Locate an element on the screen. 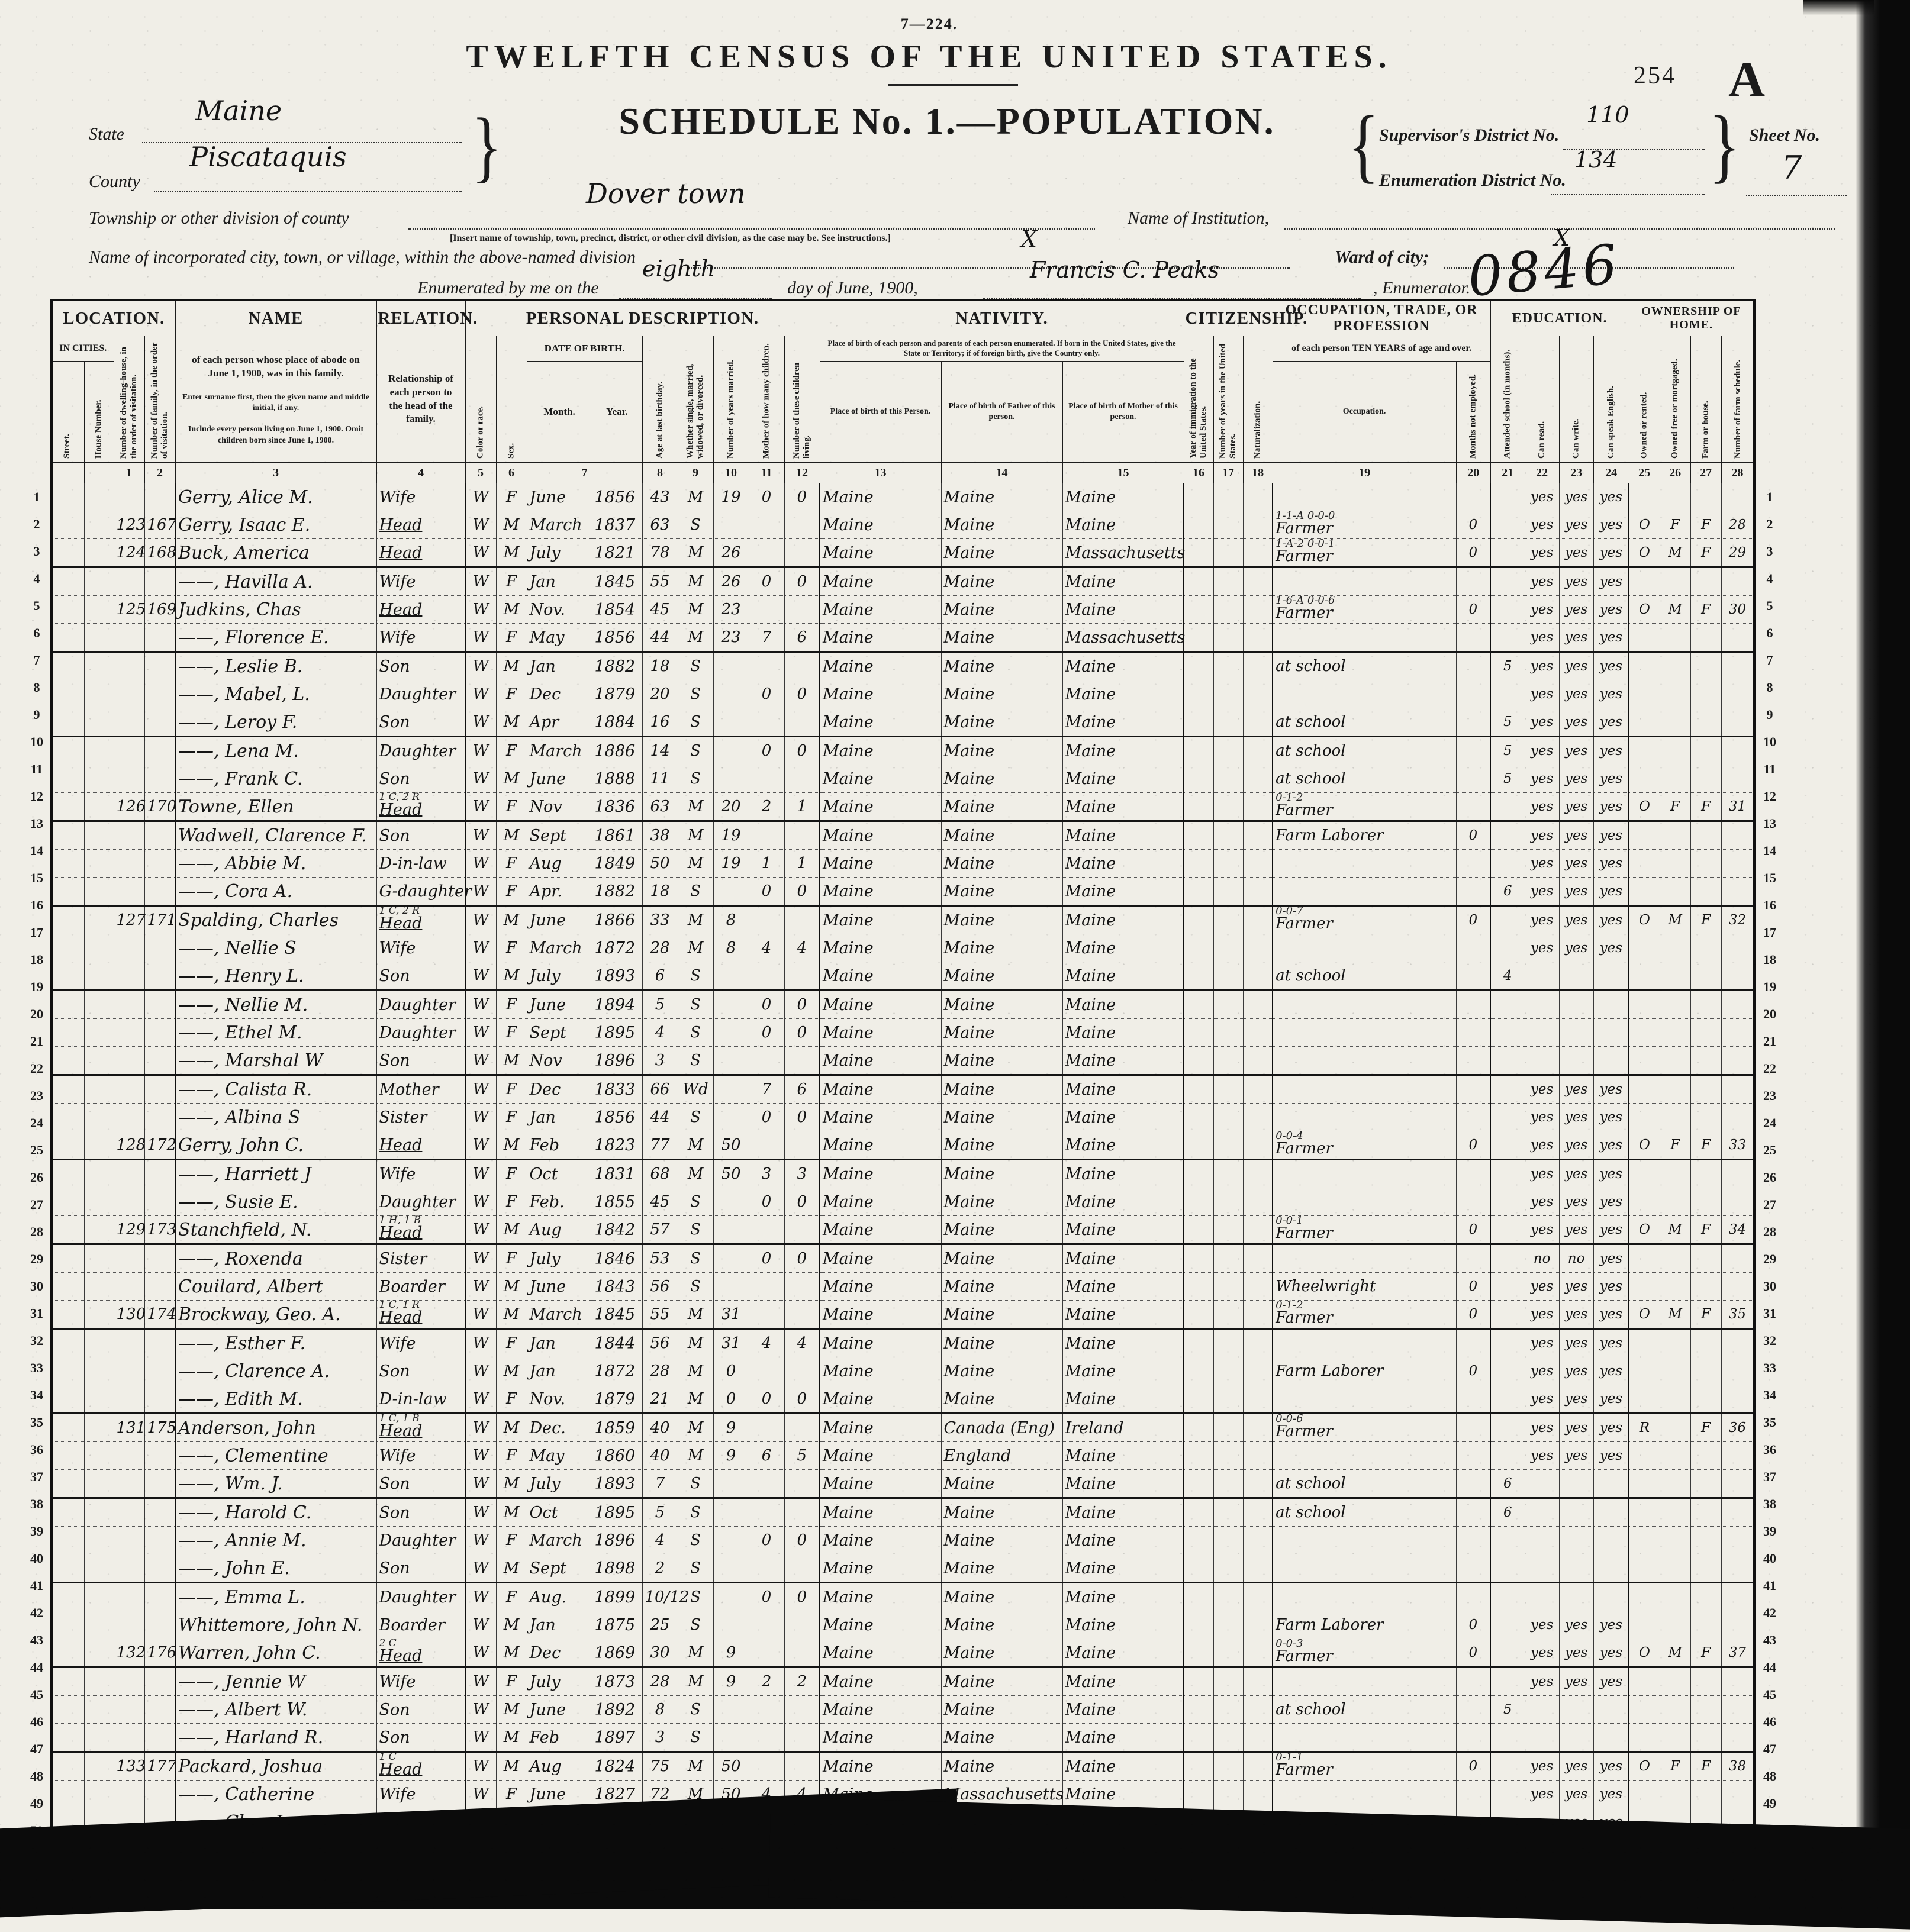  relation-value: Wife is located at coordinates (397, 1174).